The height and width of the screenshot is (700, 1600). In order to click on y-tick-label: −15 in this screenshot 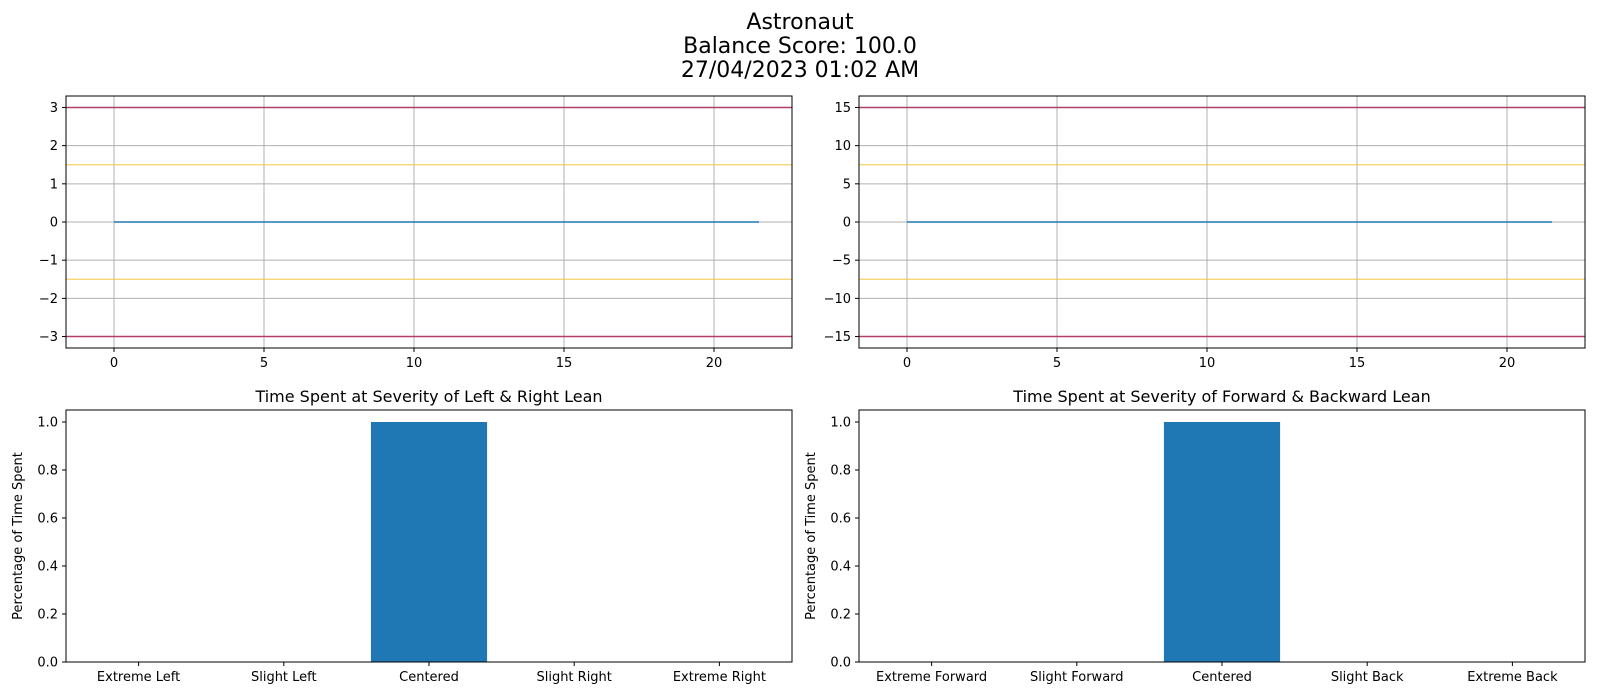, I will do `click(837, 337)`.